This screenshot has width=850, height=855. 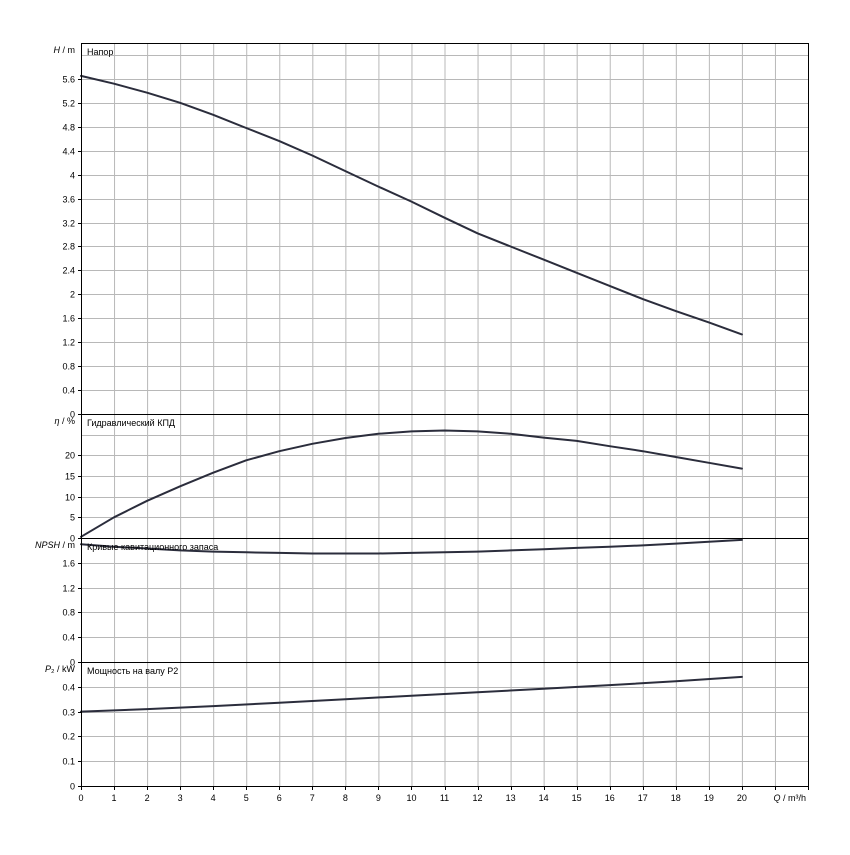 What do you see at coordinates (68, 80) in the screenshot?
I see `head-ytick-label: 5.6` at bounding box center [68, 80].